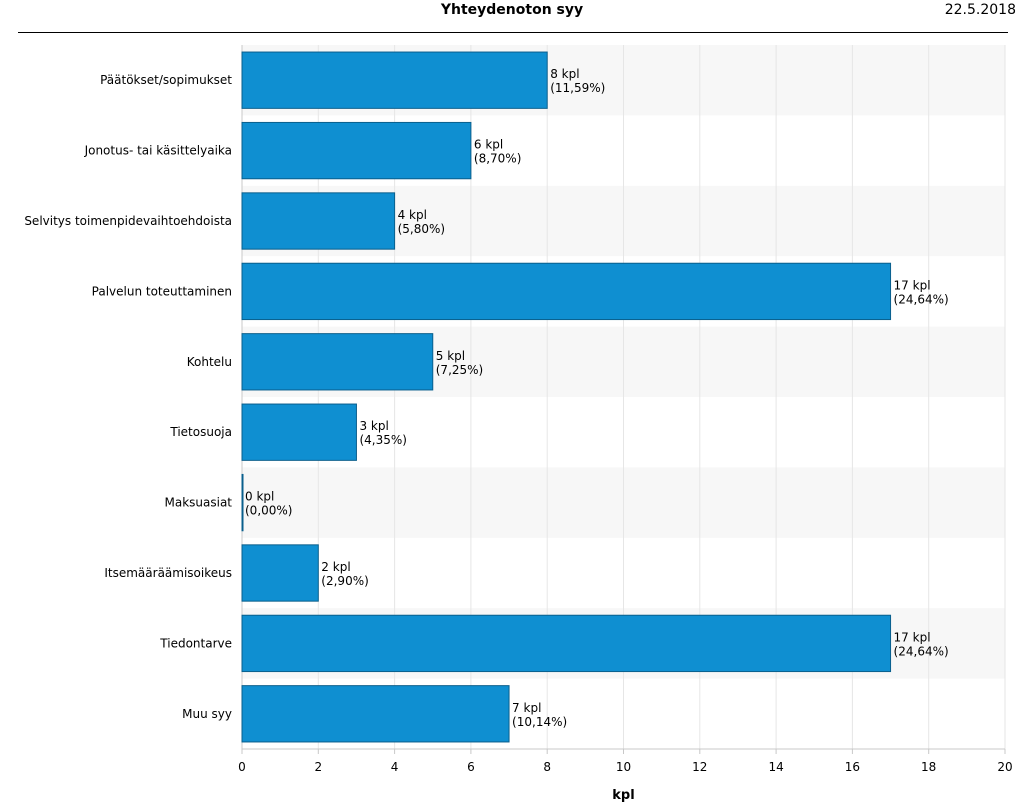 This screenshot has width=1024, height=811. I want to click on header-divider, so click(513, 32).